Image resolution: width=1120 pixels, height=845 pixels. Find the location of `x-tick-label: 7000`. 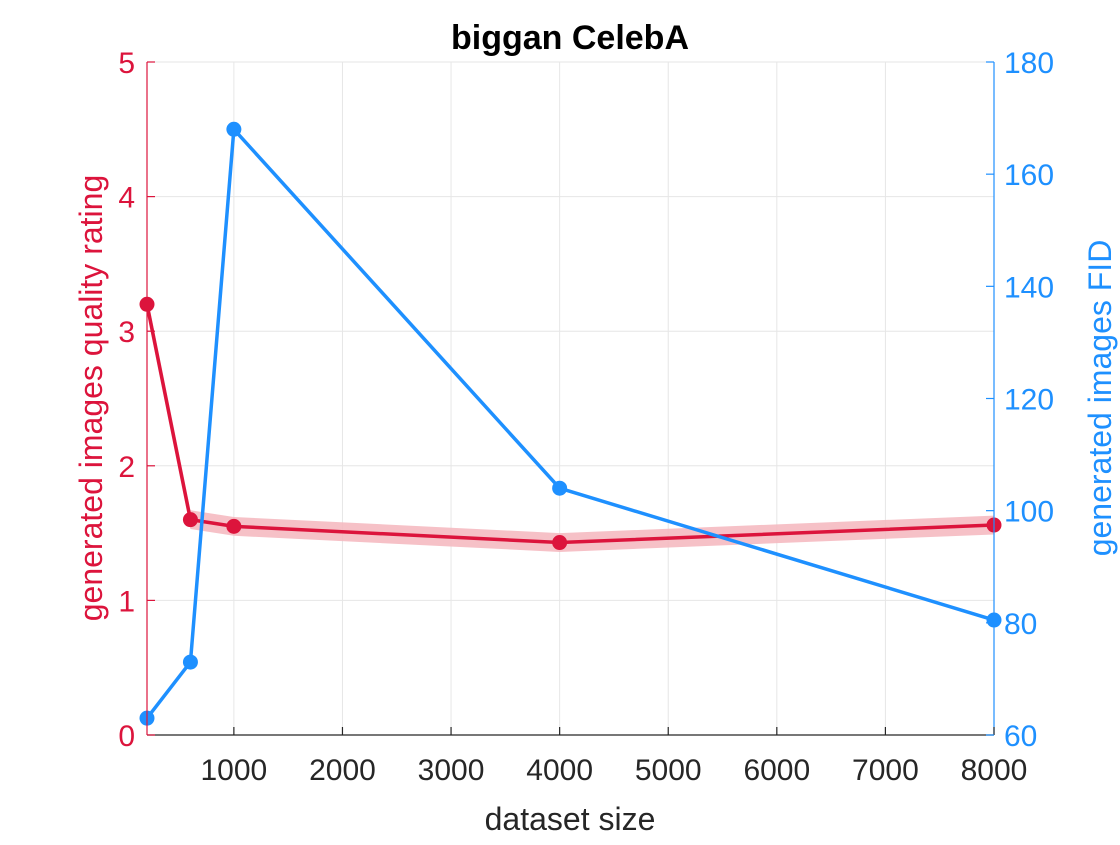

x-tick-label: 7000 is located at coordinates (885, 770).